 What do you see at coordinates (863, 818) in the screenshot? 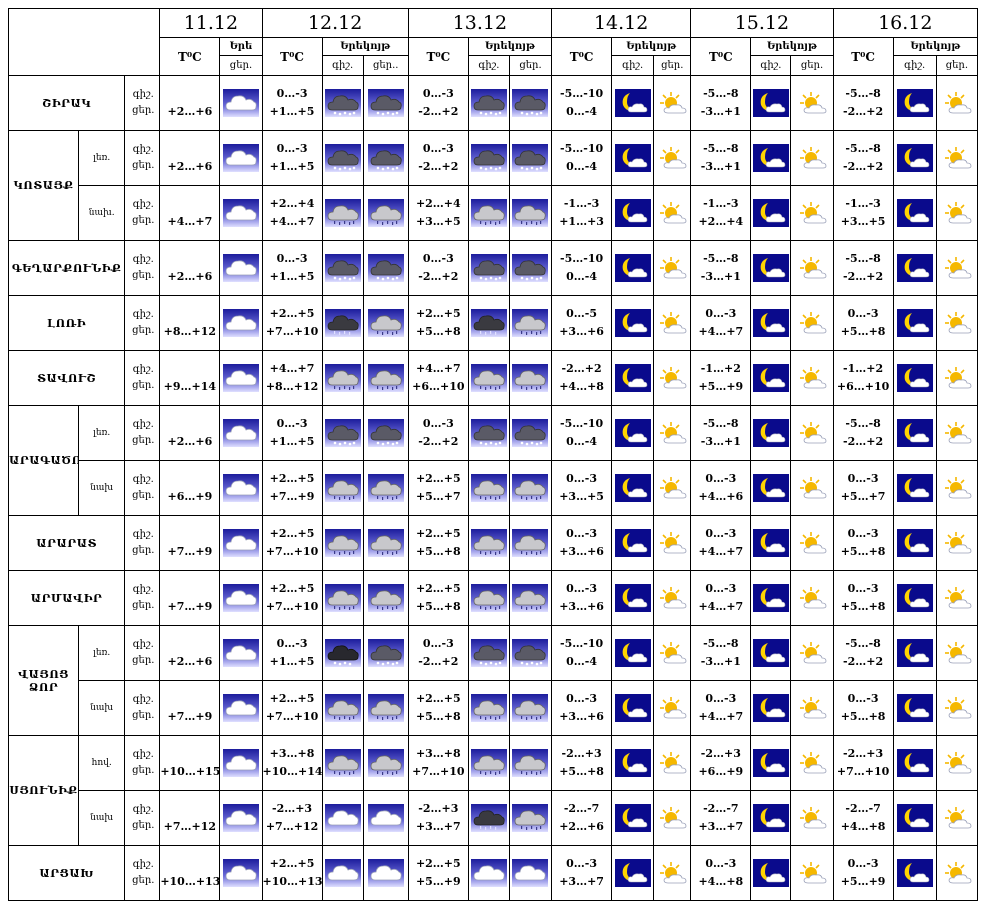
I see `temperature-cell: -2…-7 +4…+8` at bounding box center [863, 818].